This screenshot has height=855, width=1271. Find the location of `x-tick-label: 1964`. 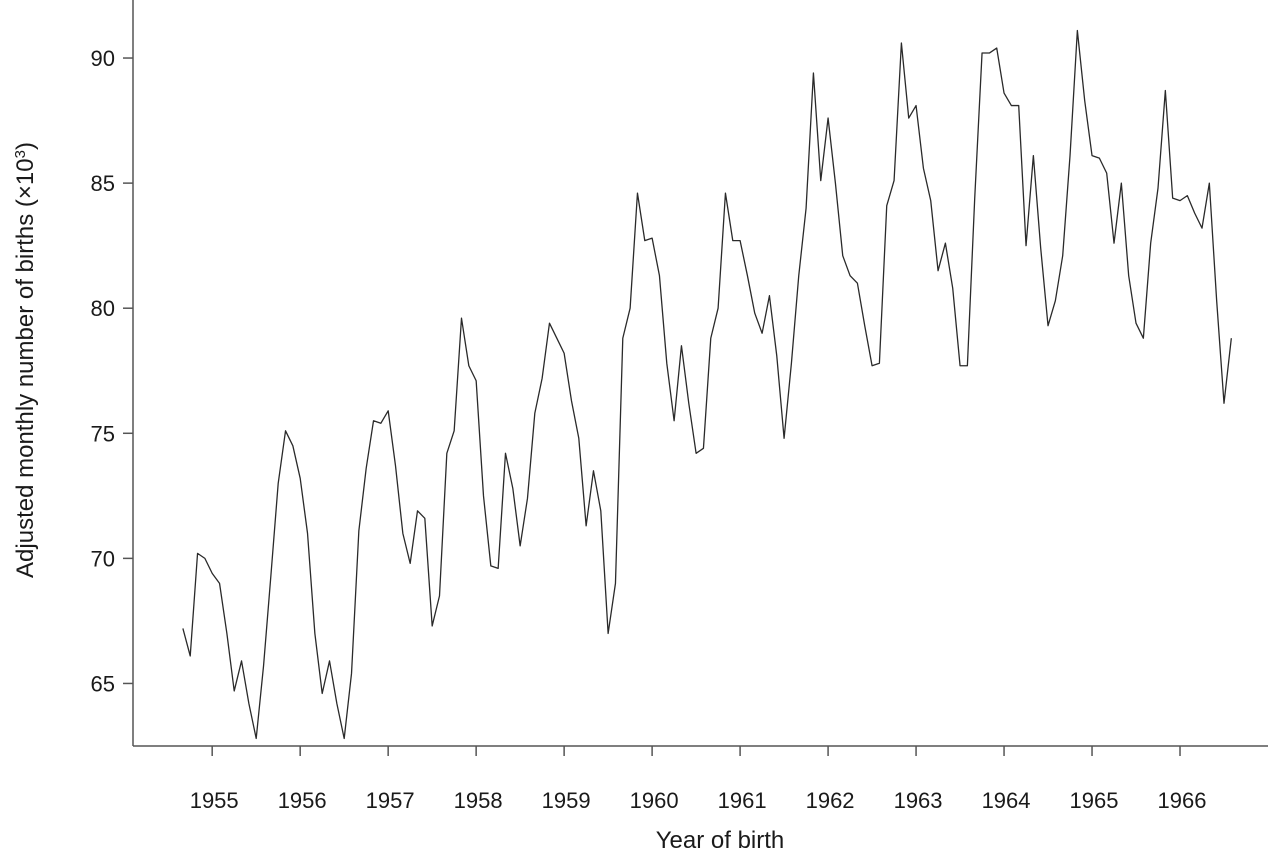

x-tick-label: 1964 is located at coordinates (1006, 800).